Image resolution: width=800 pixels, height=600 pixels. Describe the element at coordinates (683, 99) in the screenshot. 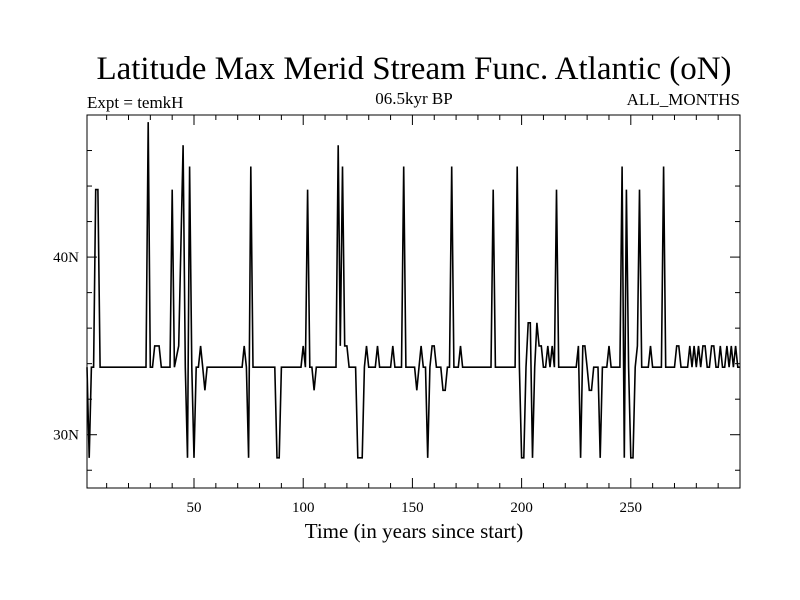

I see `subtitle-right: ALL_MONTHS` at that location.